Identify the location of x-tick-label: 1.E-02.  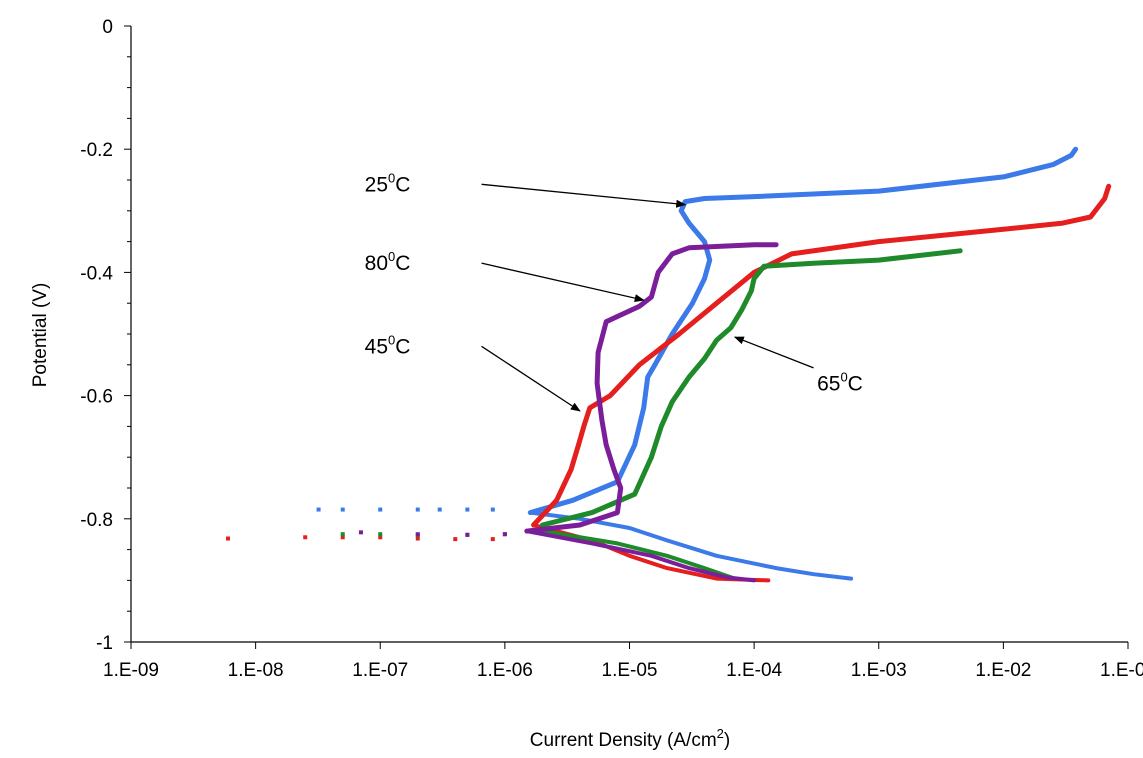
(1003, 670).